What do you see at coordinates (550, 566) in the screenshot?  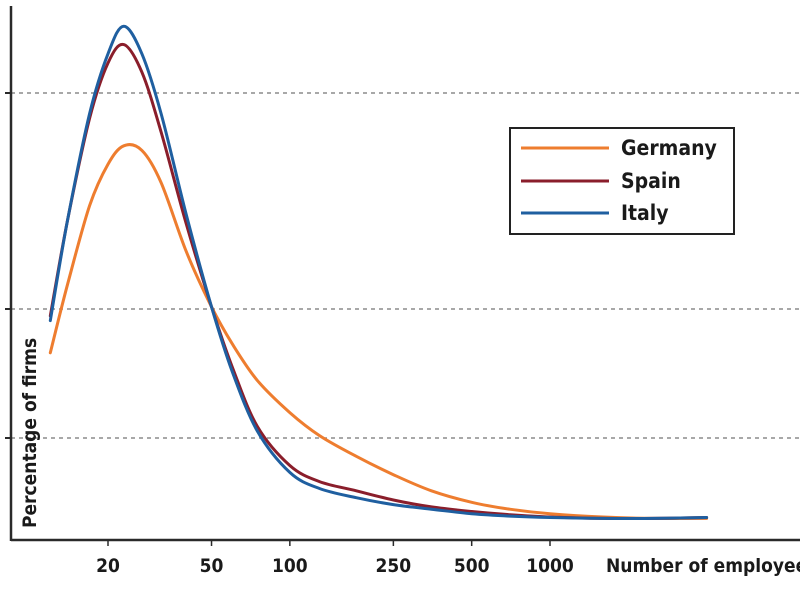 I see `x-tick-label: 1000` at bounding box center [550, 566].